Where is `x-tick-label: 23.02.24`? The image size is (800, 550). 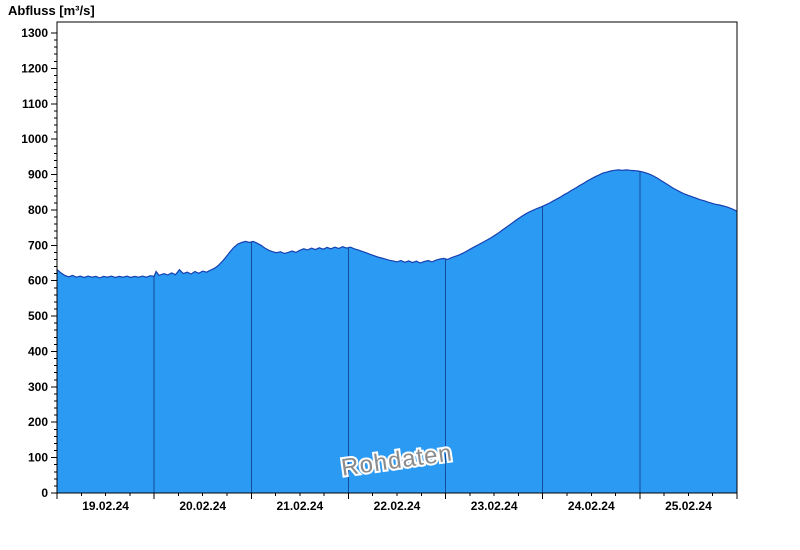 x-tick-label: 23.02.24 is located at coordinates (494, 506).